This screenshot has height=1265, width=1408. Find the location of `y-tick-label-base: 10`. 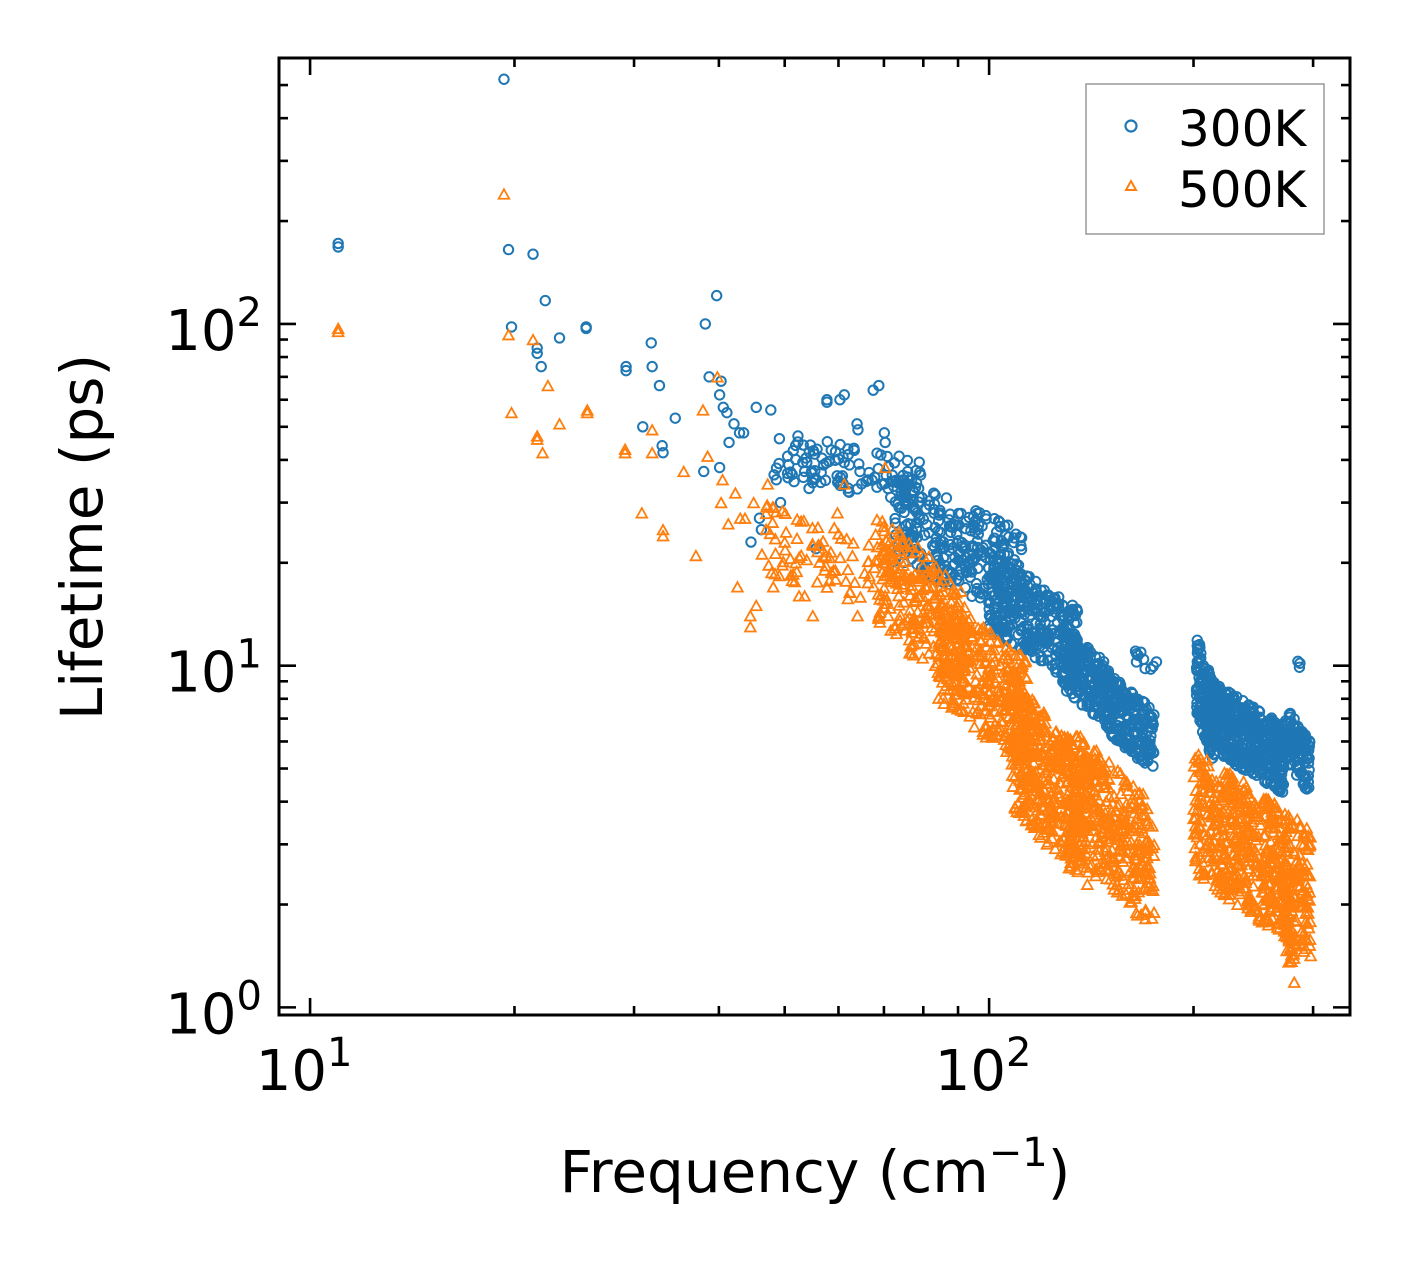

y-tick-label-base: 10 is located at coordinates (200, 331).